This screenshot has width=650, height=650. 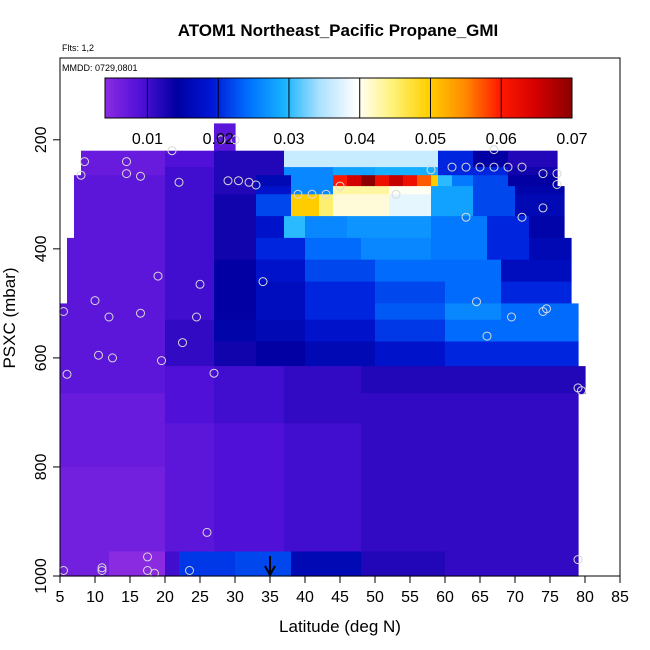 I want to click on marker, so click(x=270, y=567).